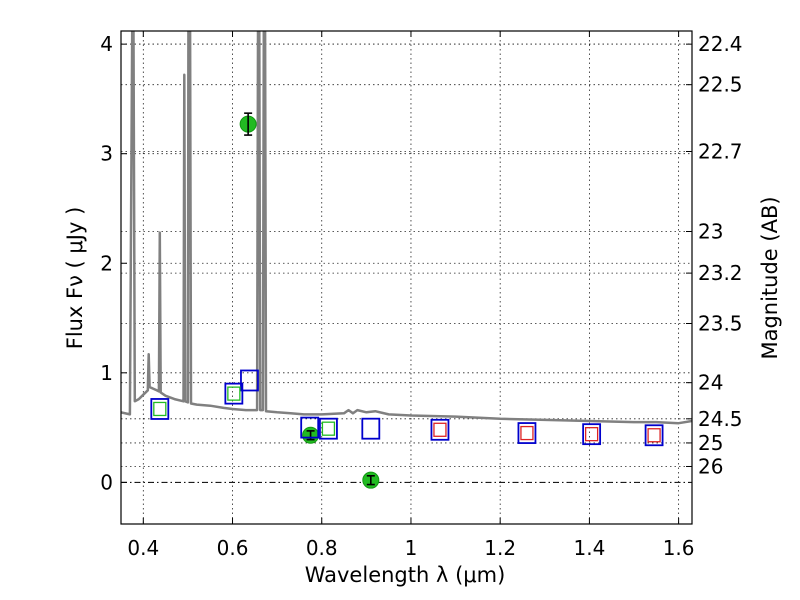  I want to click on y-tick-label: 4, so click(106, 44).